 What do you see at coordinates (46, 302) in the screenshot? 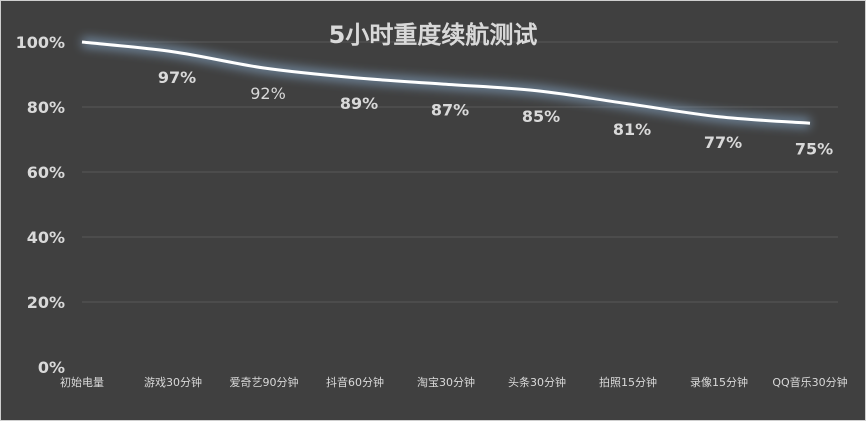
I see `y-tick-label: 20%` at bounding box center [46, 302].